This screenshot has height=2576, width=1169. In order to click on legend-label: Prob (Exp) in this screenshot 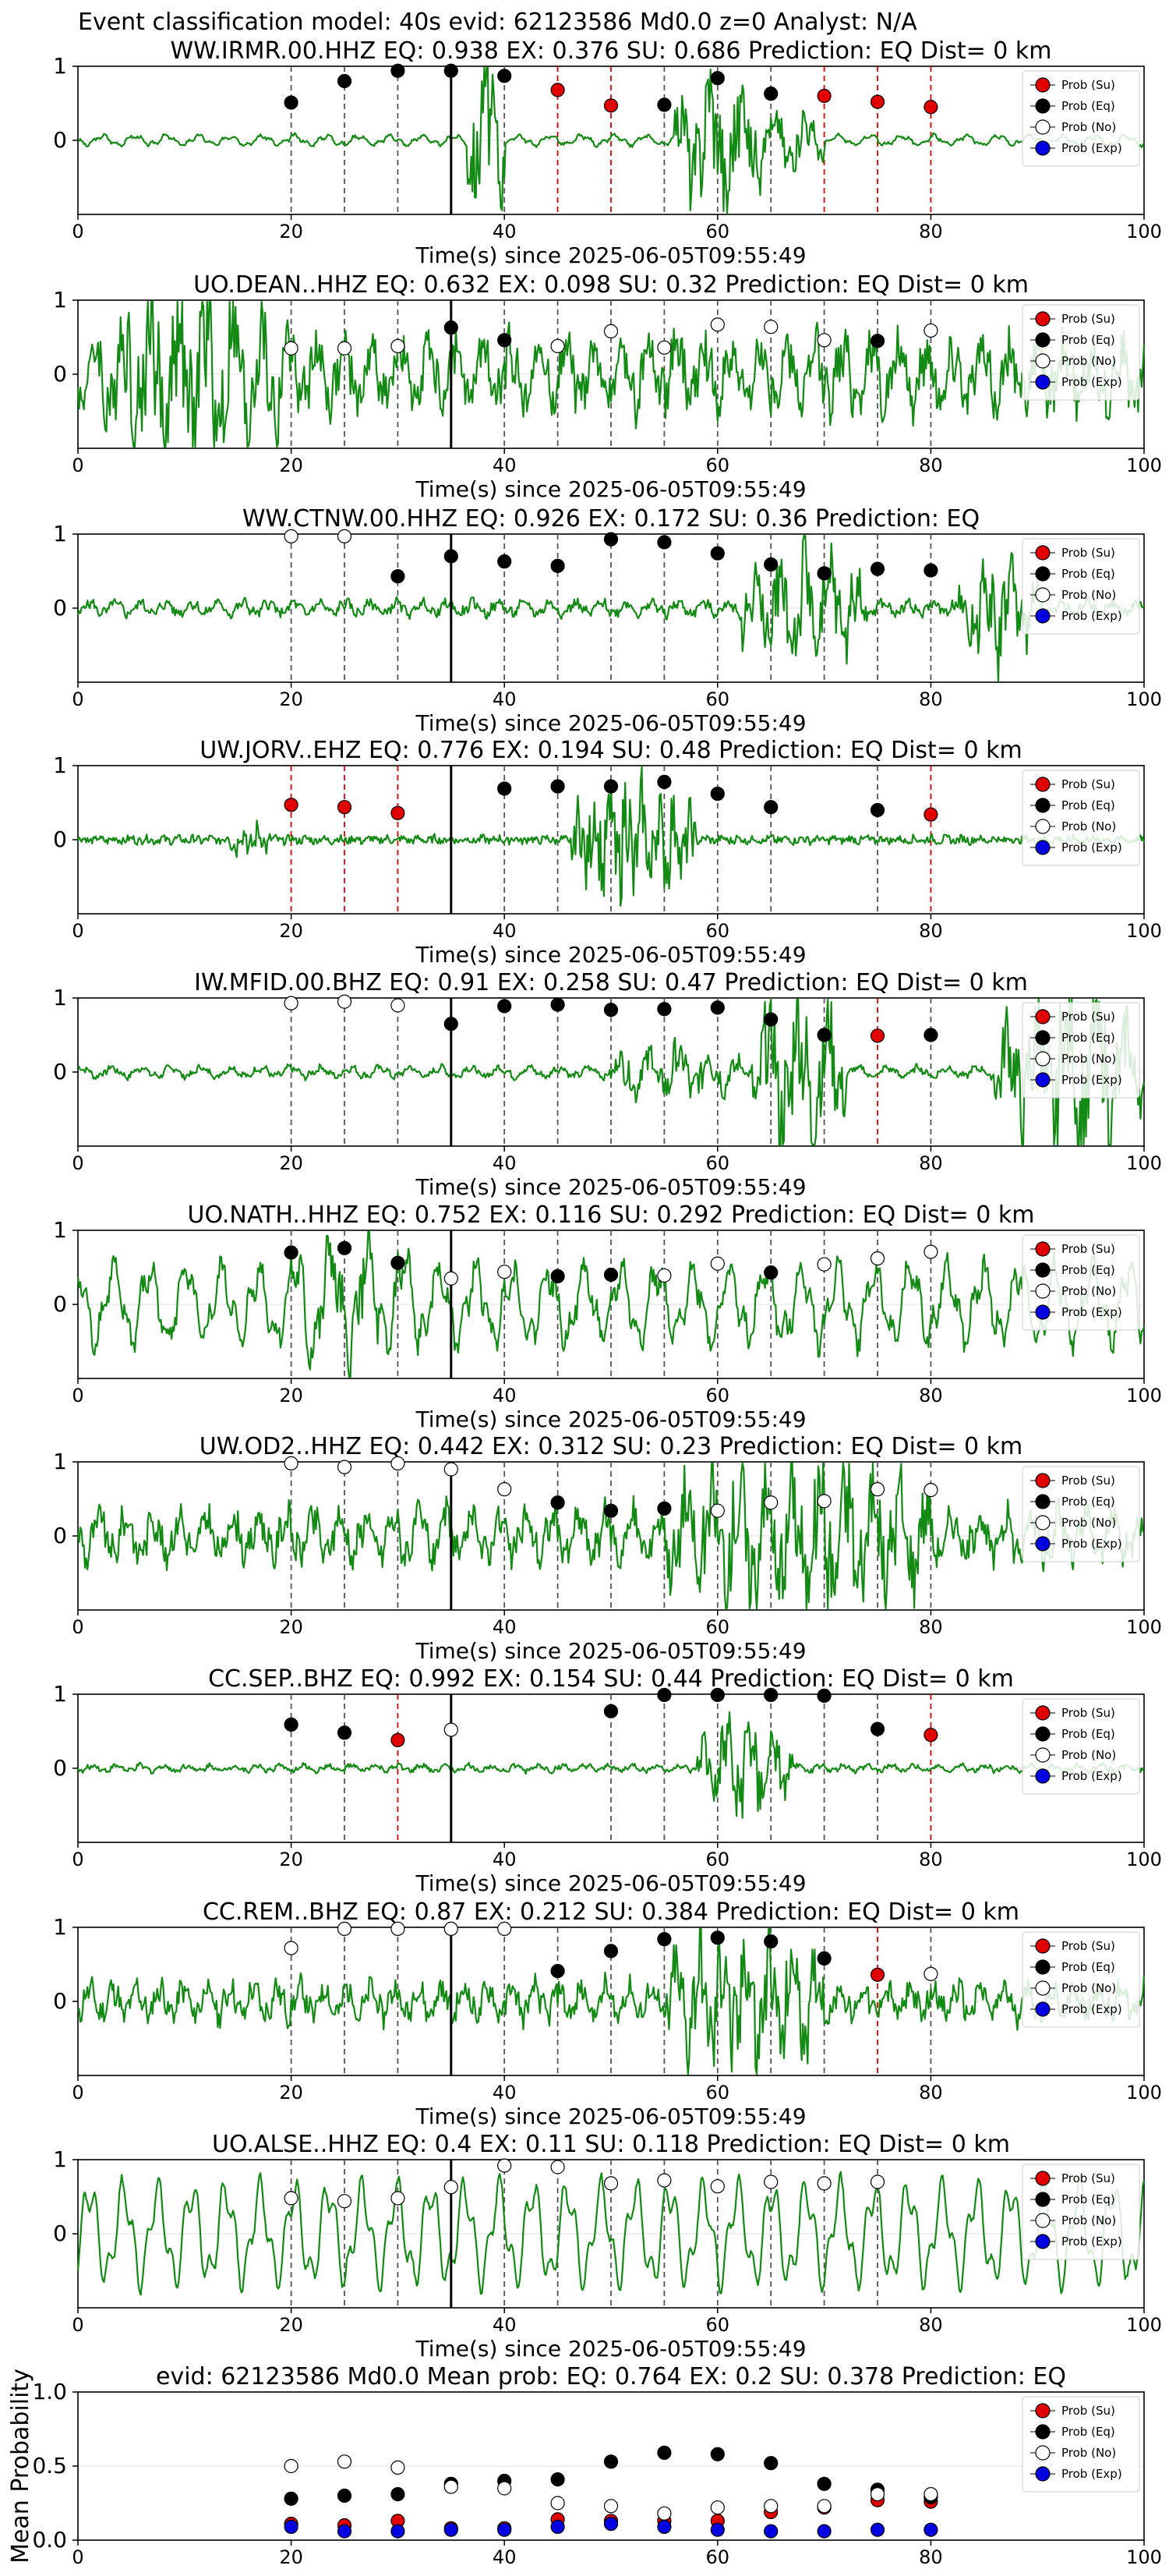, I will do `click(1091, 616)`.